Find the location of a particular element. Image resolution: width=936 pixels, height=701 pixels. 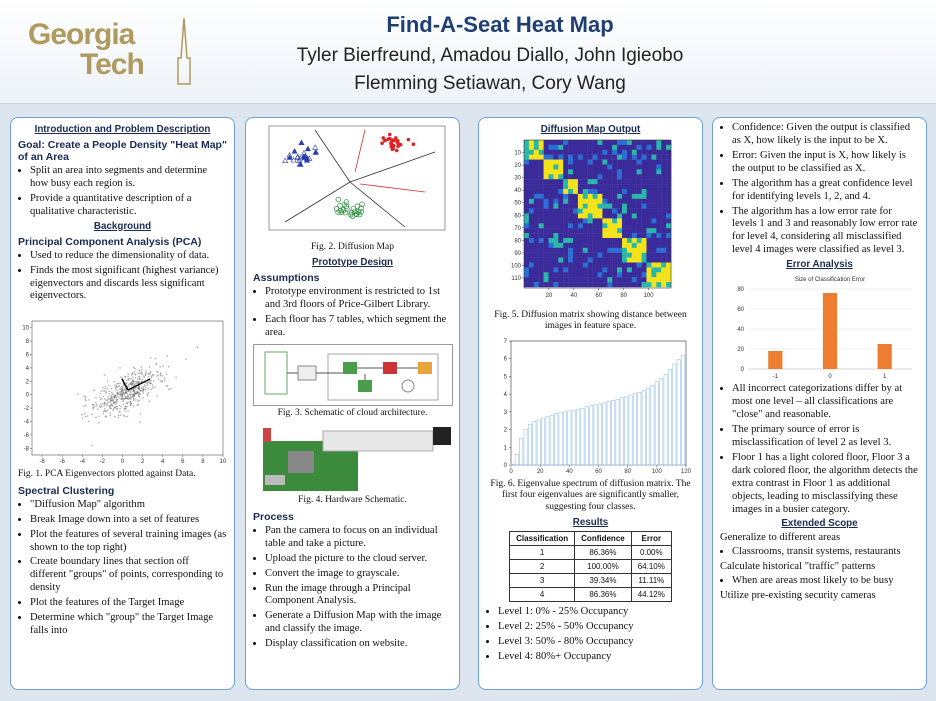

figure-pca: -8 -6 -4 -2 0 2 4 6 8 10 -8 -6 -4 -2 0 2 4 6 8 10 is located at coordinates (124, 393).